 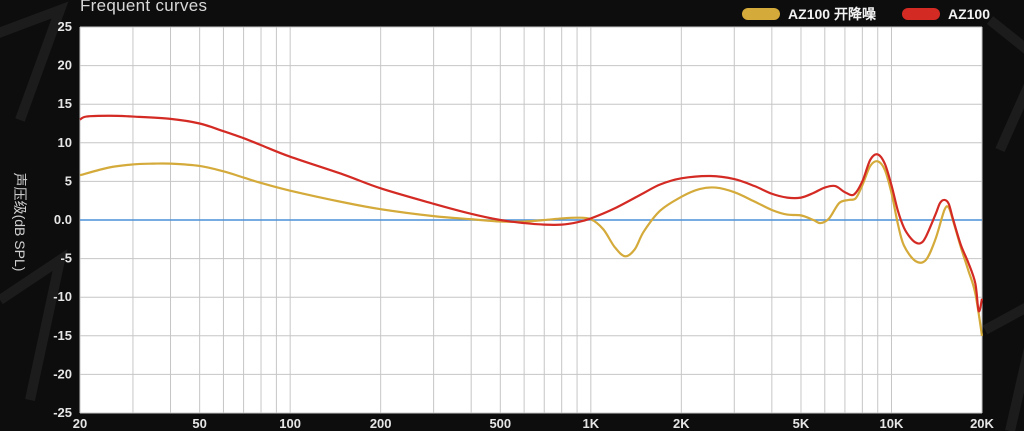 I want to click on y-tick-label: -10, so click(x=62, y=296).